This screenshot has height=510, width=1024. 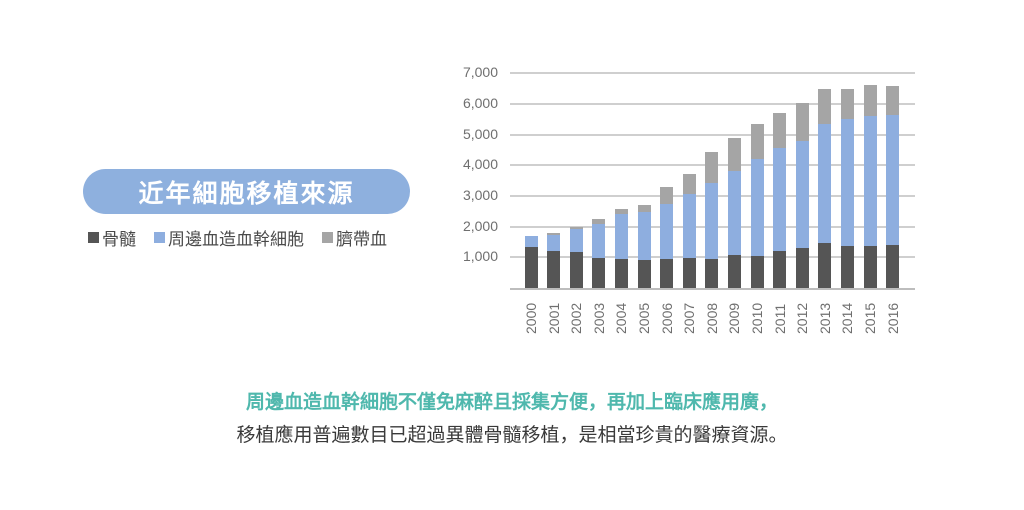 I want to click on x-tick-label: 2008, so click(x=711, y=318).